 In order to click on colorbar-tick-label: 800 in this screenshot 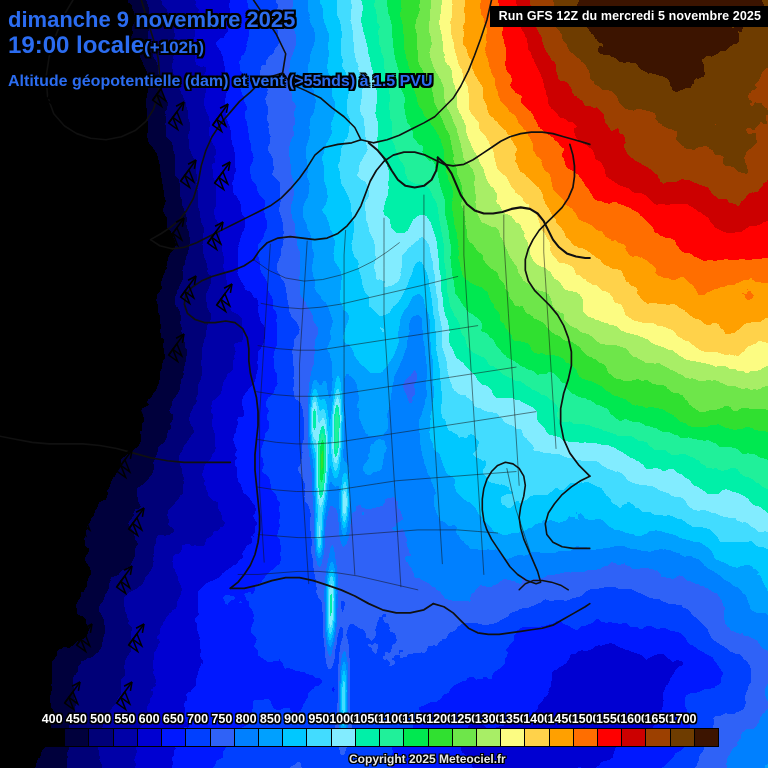, I will do `click(246, 719)`.